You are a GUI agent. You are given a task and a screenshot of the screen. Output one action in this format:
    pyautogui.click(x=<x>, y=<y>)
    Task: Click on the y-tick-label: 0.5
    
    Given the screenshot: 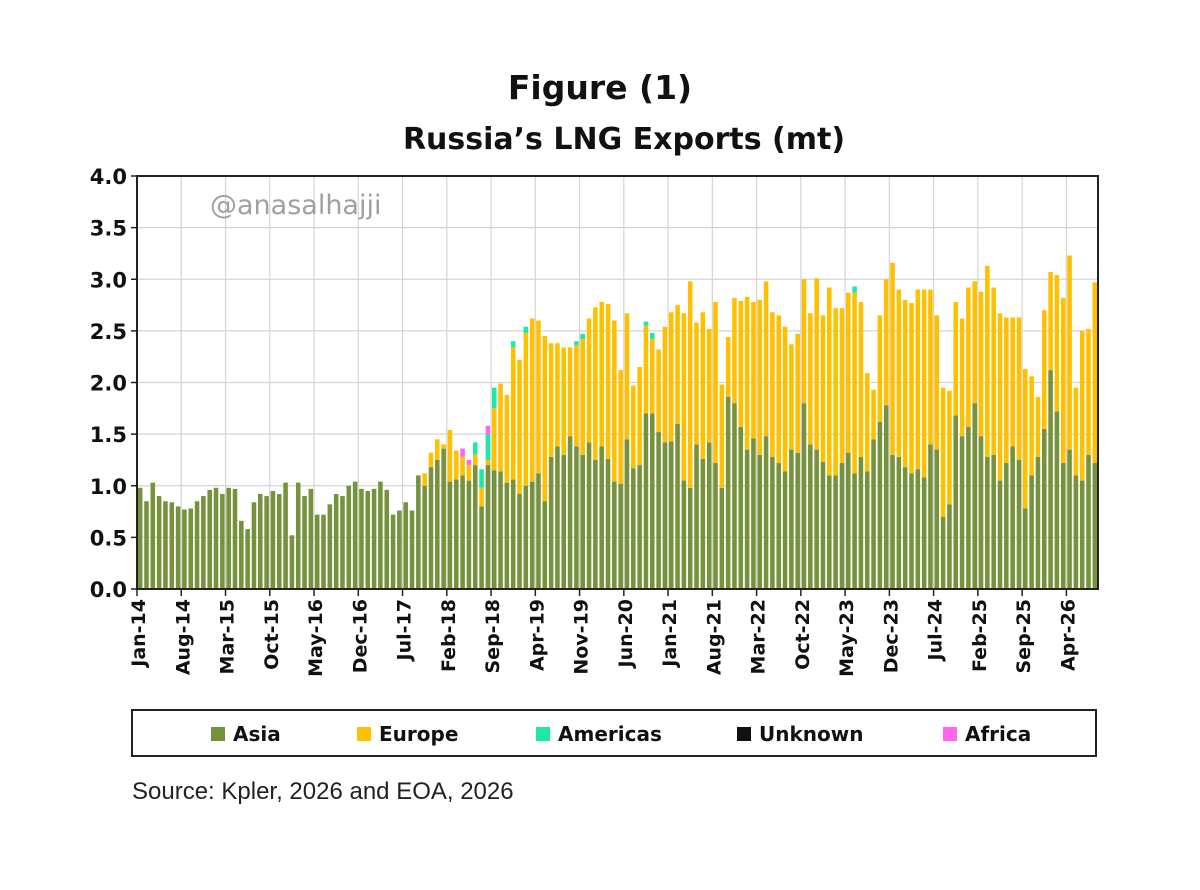 What is the action you would take?
    pyautogui.click(x=108, y=538)
    